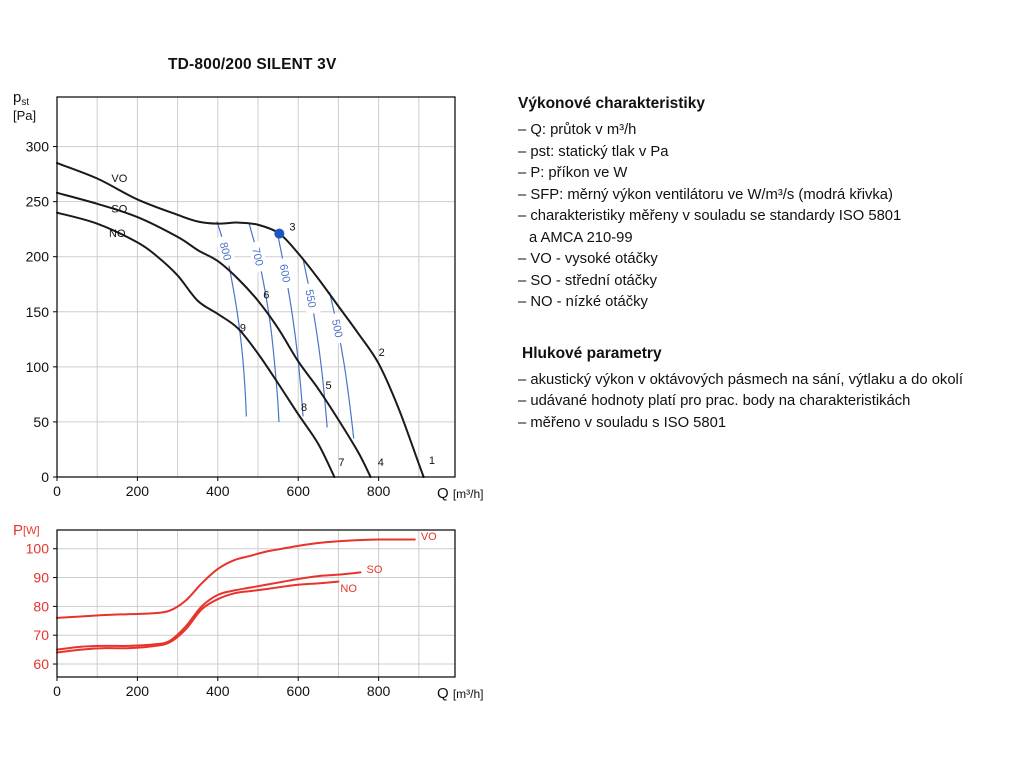  What do you see at coordinates (21, 98) in the screenshot?
I see `y-axis-label: pst` at bounding box center [21, 98].